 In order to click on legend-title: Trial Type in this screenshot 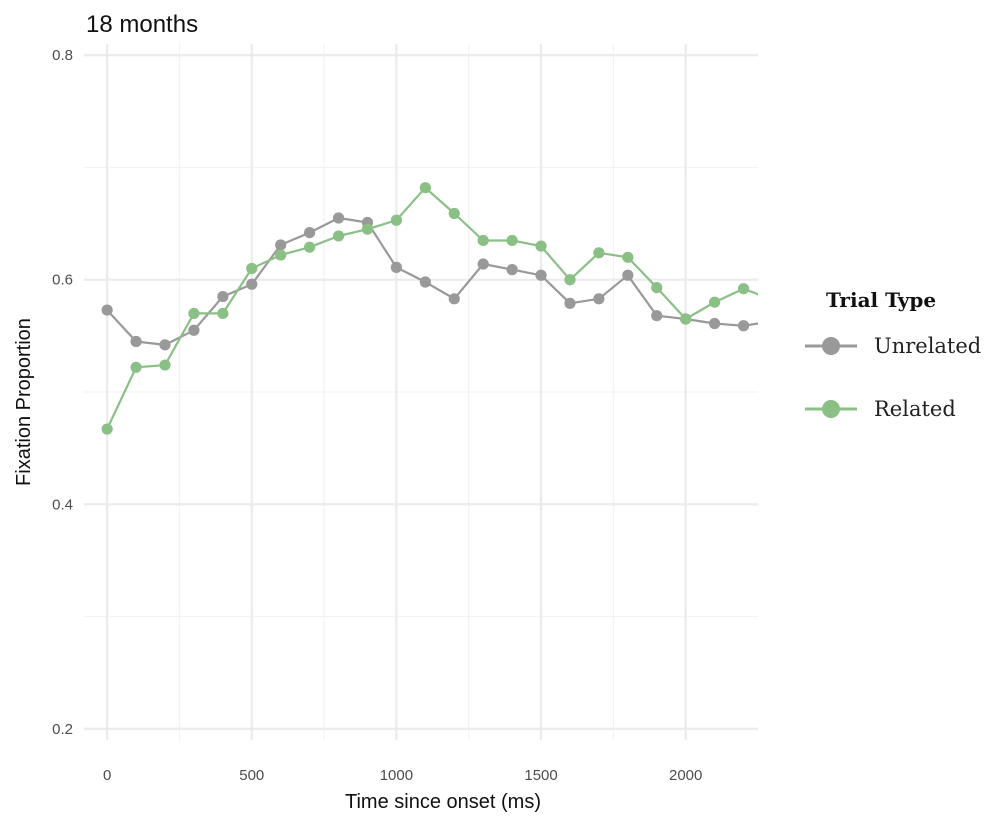, I will do `click(881, 300)`.